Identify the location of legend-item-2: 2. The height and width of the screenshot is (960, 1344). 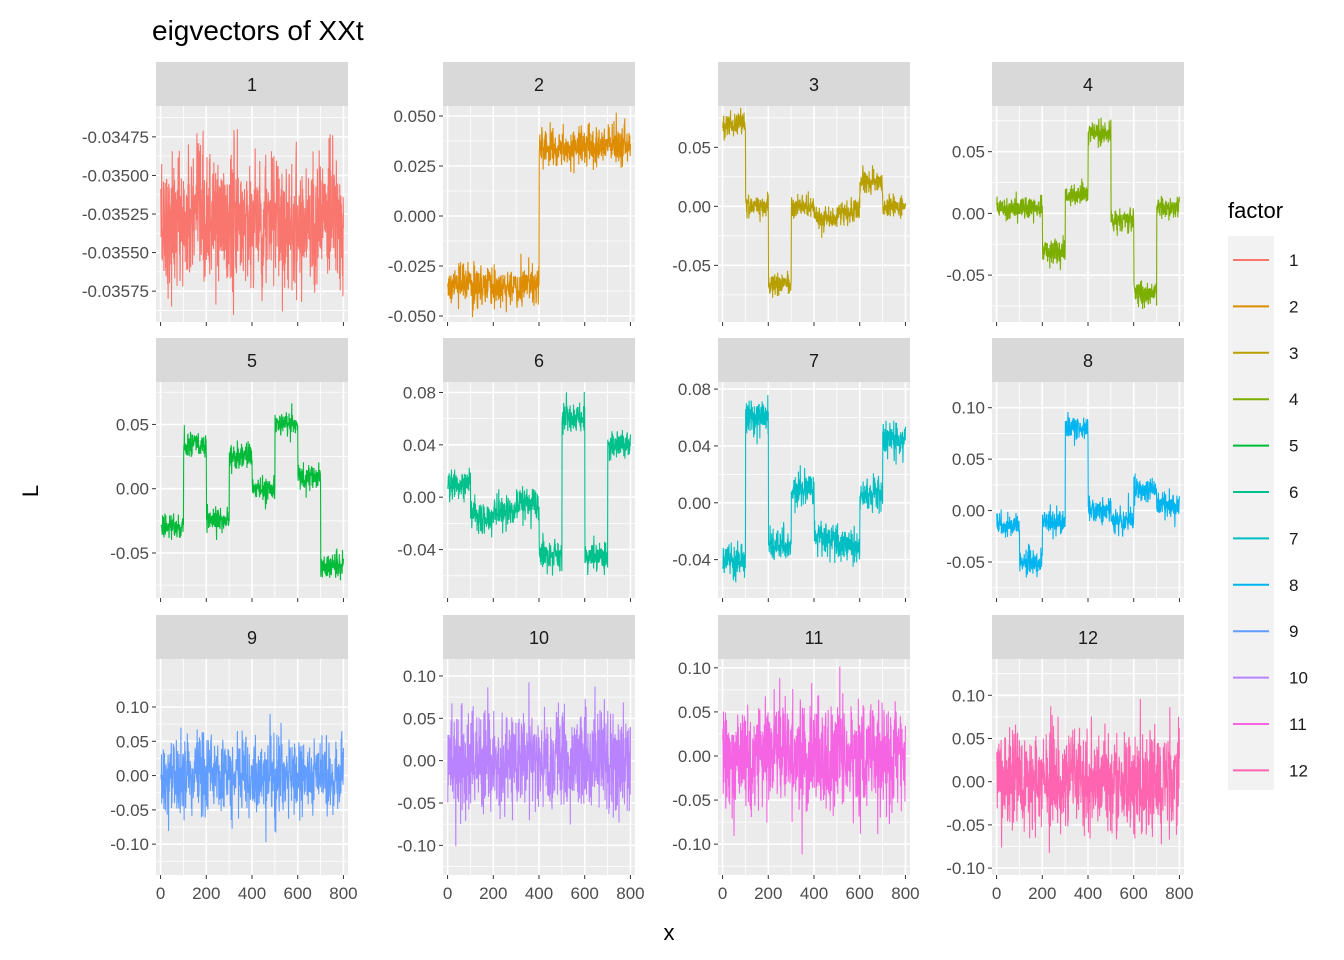
(1265, 306).